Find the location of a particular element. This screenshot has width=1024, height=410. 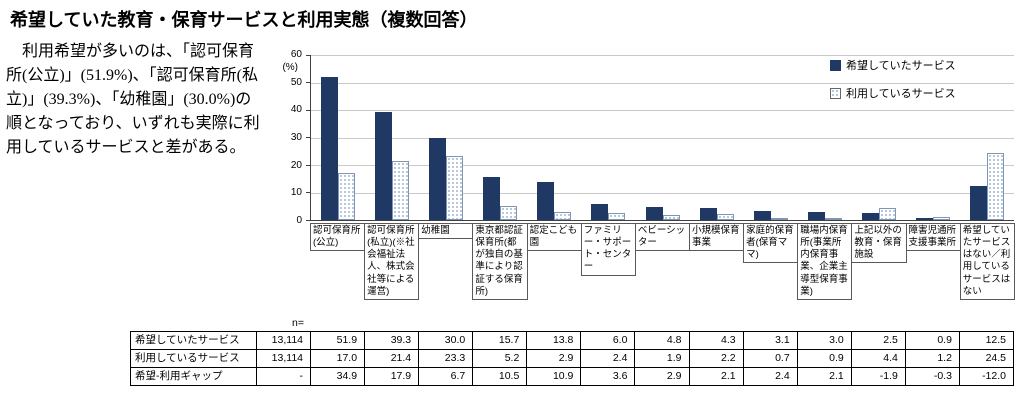

category-label: 幼稚園 is located at coordinates (446, 231).